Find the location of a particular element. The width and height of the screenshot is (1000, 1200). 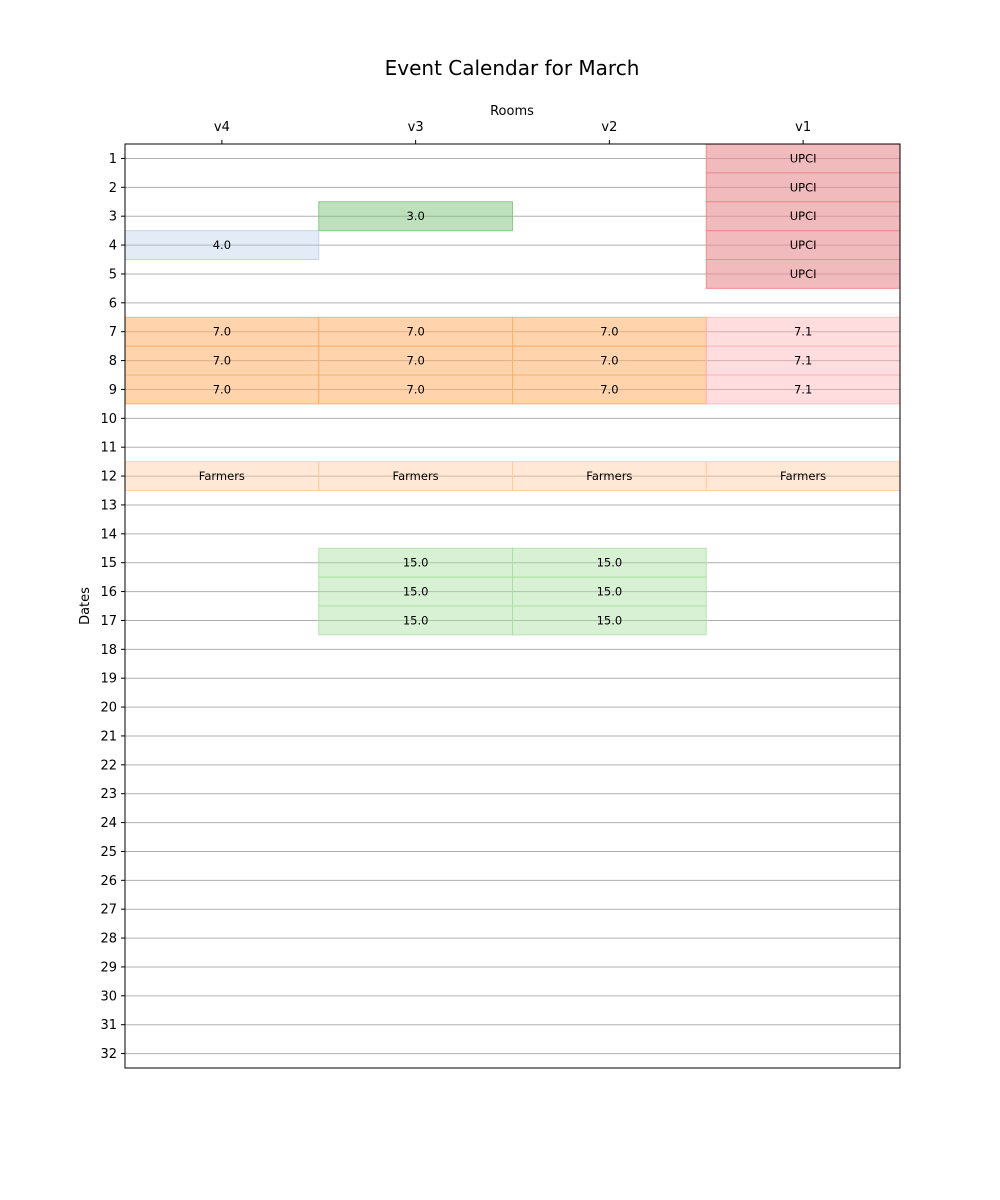

event-label-v3-12: Farmers is located at coordinates (416, 476).